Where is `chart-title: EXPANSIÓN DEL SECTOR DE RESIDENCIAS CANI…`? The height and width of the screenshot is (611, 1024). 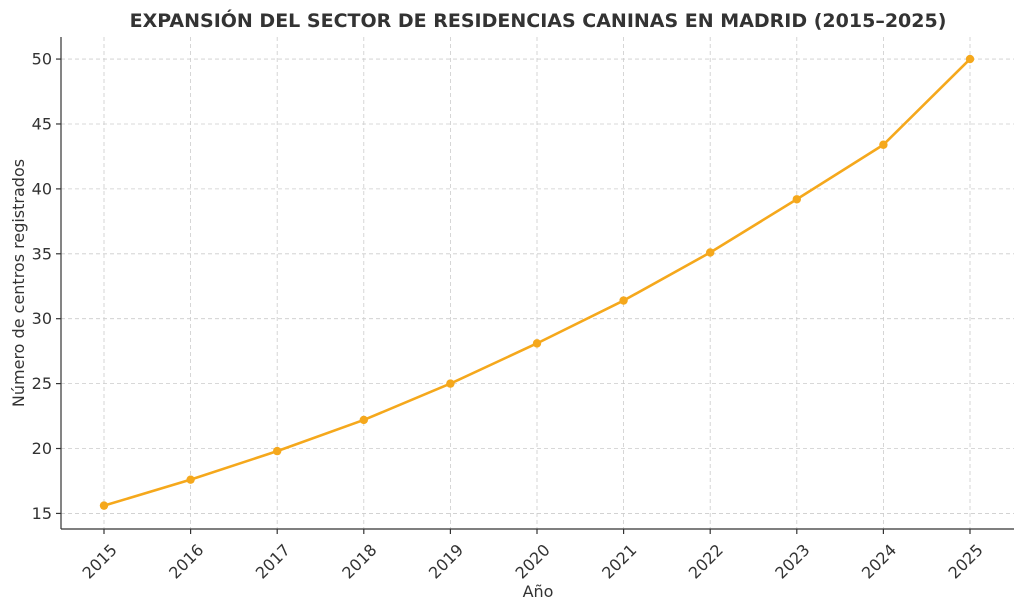
chart-title: EXPANSIÓN DEL SECTOR DE RESIDENCIAS CANI… is located at coordinates (538, 20).